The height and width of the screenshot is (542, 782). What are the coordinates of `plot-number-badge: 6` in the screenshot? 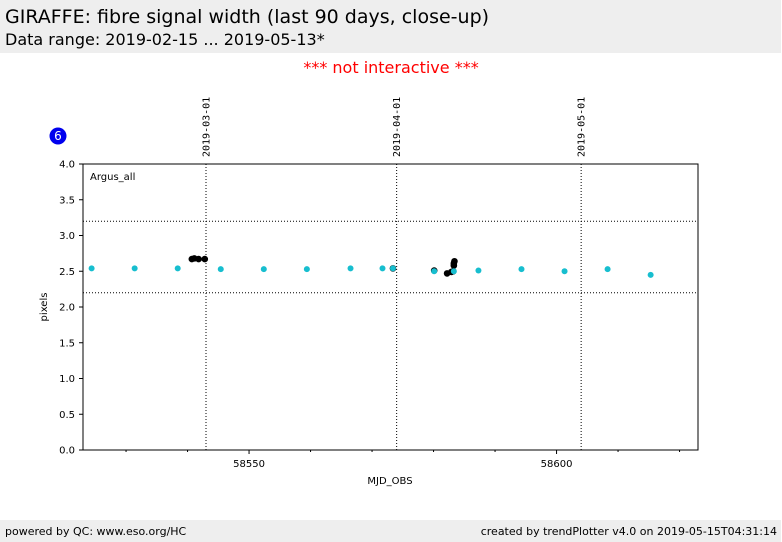 It's located at (58, 136).